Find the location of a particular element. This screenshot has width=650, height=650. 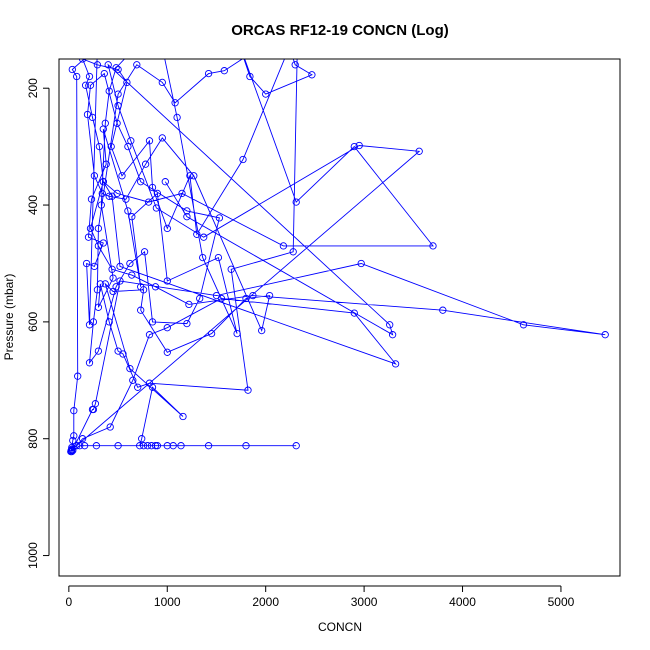

y-tick-label: 1000 is located at coordinates (33, 555).